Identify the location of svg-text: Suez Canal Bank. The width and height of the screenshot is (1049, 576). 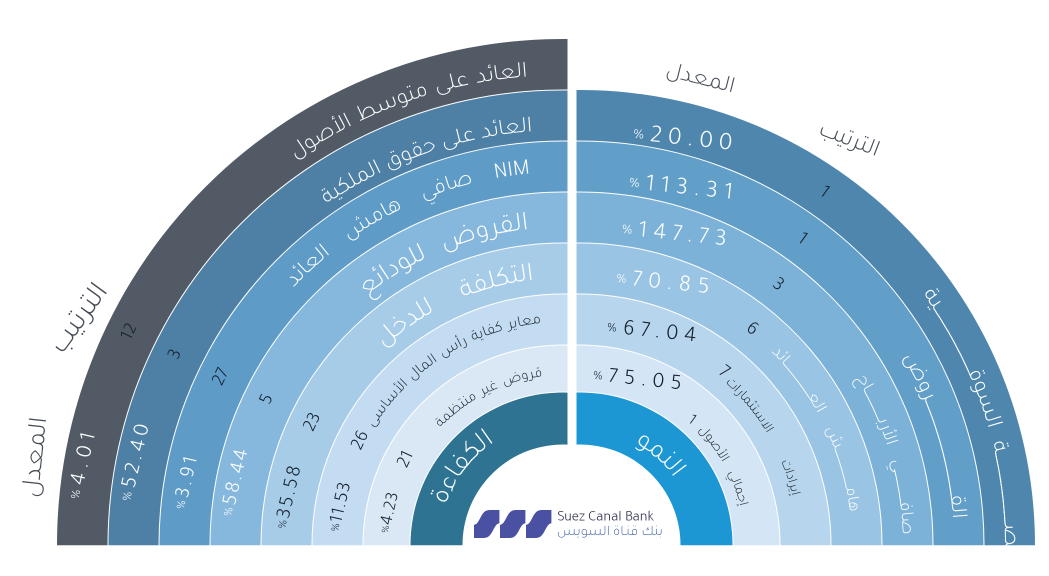
(606, 519).